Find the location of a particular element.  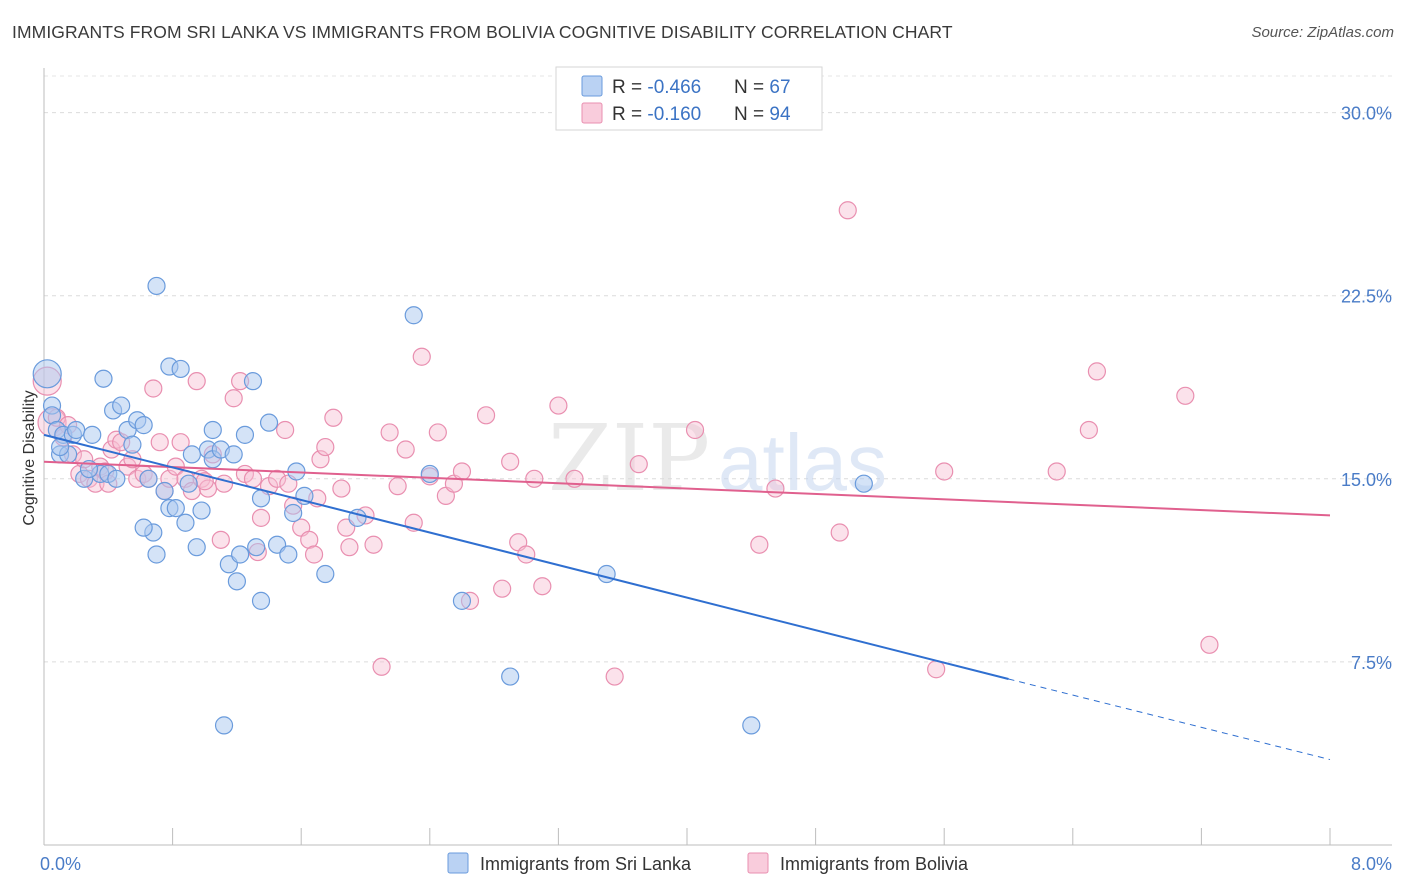

y-tick-label-0: 7.5% is located at coordinates (1371, 663).